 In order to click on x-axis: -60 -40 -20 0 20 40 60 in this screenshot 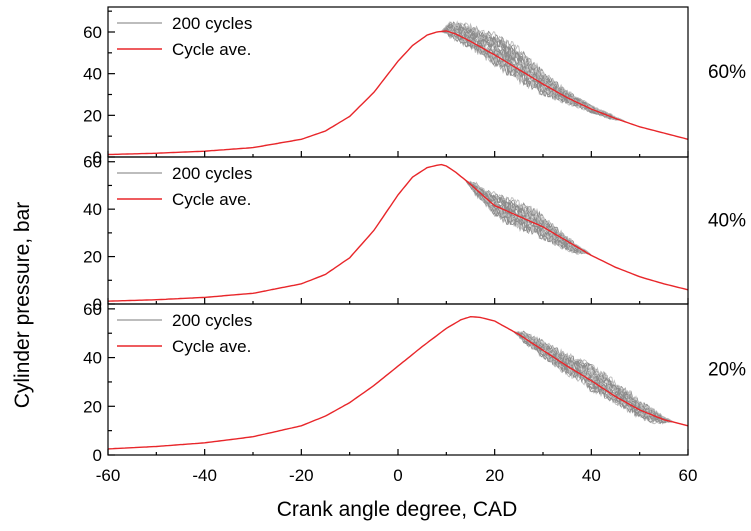, I will do `click(397, 475)`.